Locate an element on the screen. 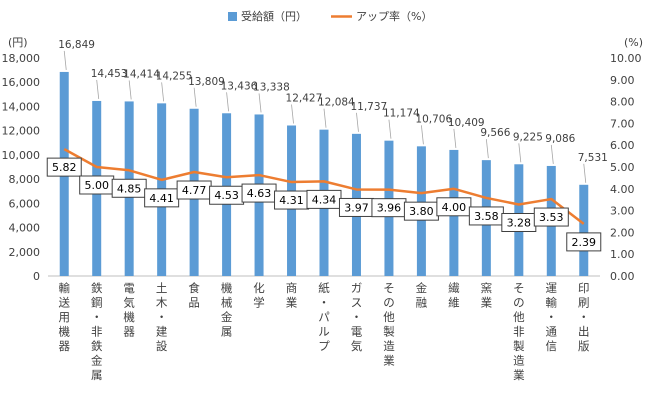 This screenshot has width=650, height=400. bar-value-label: 13,338 is located at coordinates (271, 87).